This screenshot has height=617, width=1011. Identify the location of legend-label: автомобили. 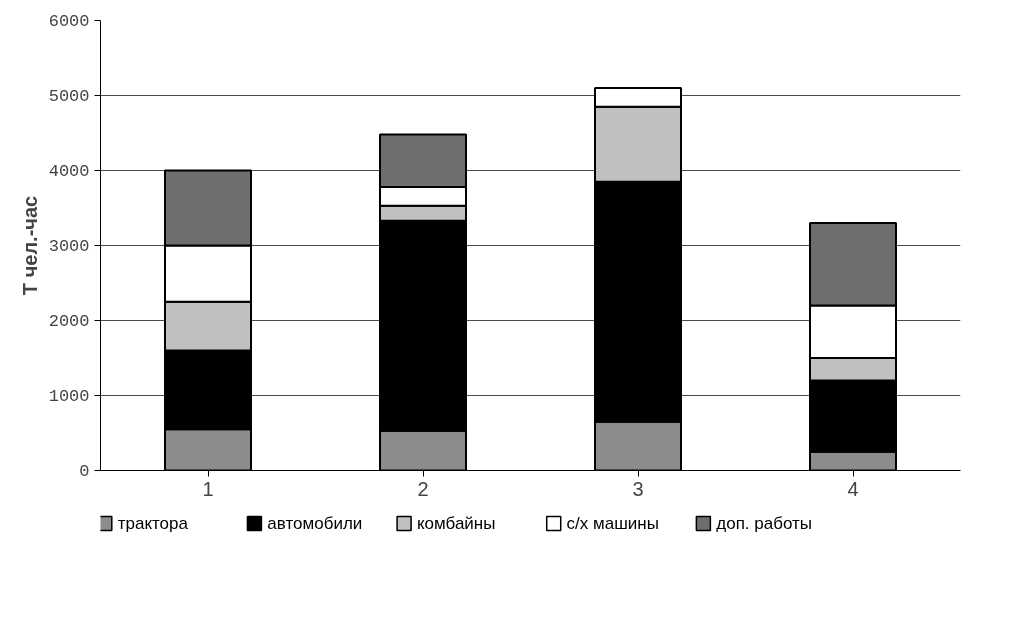
(315, 523).